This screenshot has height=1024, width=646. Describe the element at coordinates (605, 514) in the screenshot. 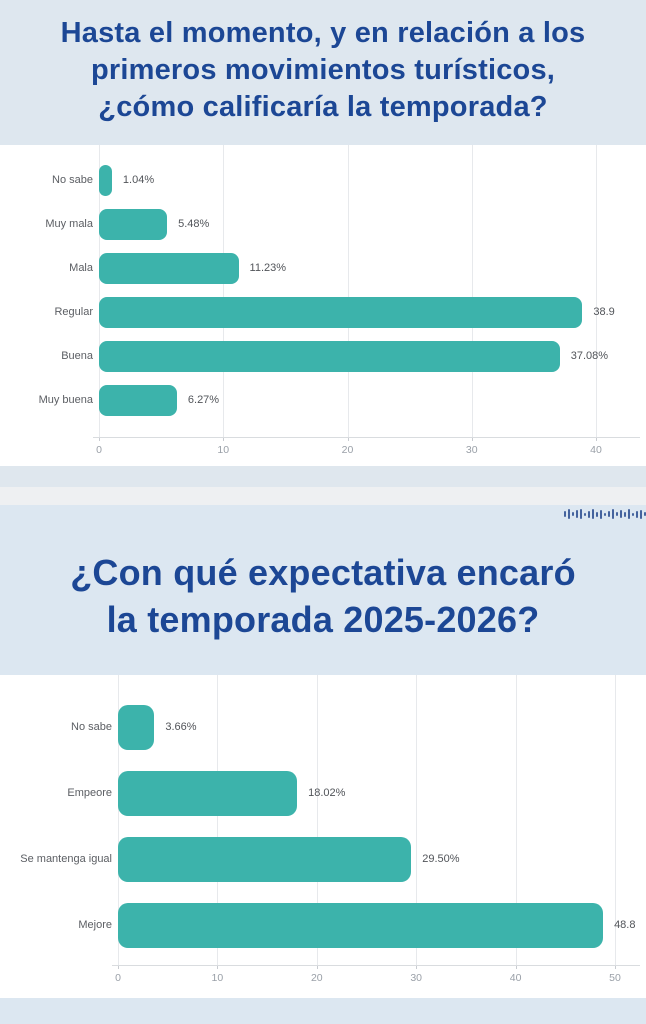

I see `waveform-icon` at that location.